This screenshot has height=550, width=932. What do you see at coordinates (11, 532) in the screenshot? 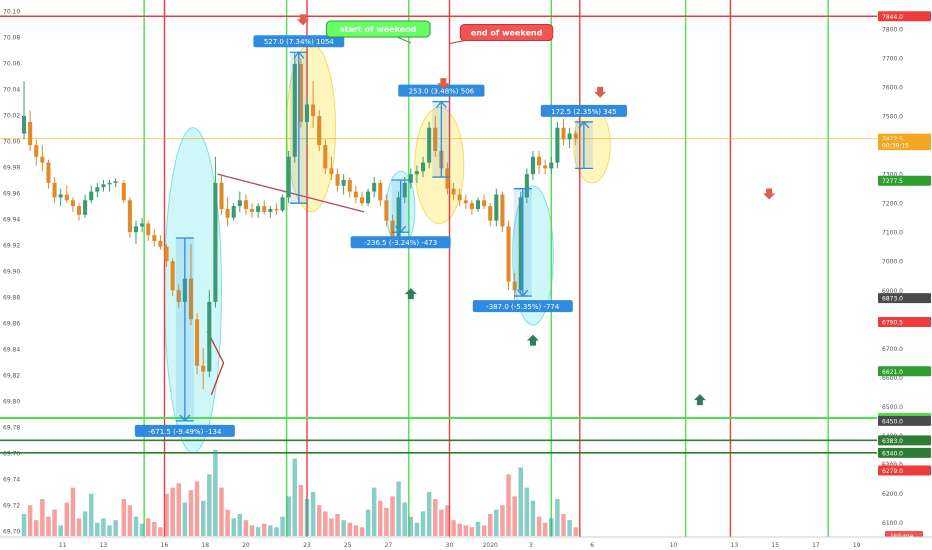
I see `left-axis-tick: 69.70` at bounding box center [11, 532].